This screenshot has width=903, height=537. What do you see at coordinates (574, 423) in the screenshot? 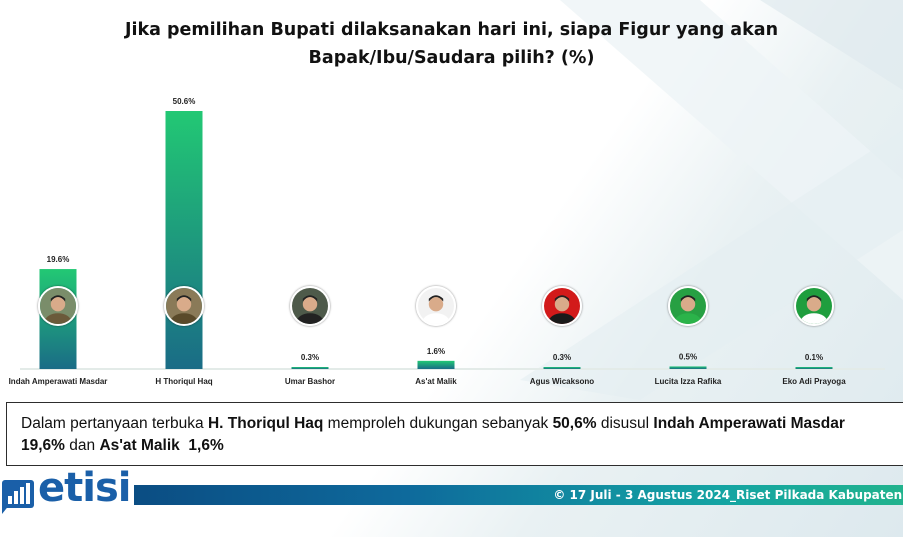
I see `summary-highlight-value: 50,6%` at bounding box center [574, 423].